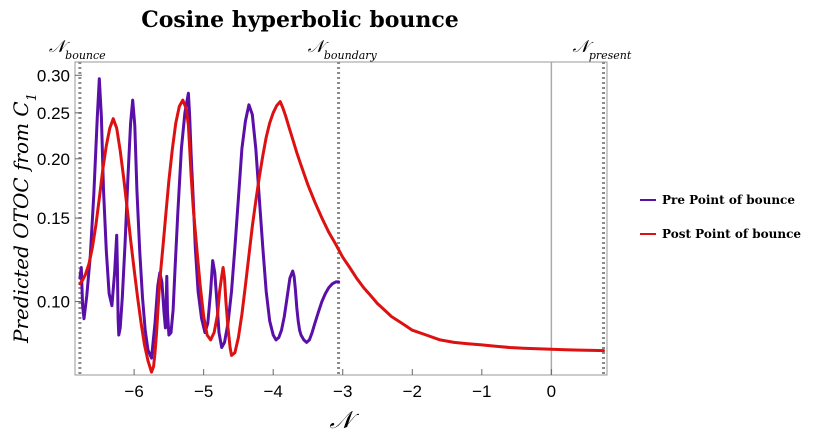  Describe the element at coordinates (273, 391) in the screenshot. I see `x-tick-label: −4` at that location.